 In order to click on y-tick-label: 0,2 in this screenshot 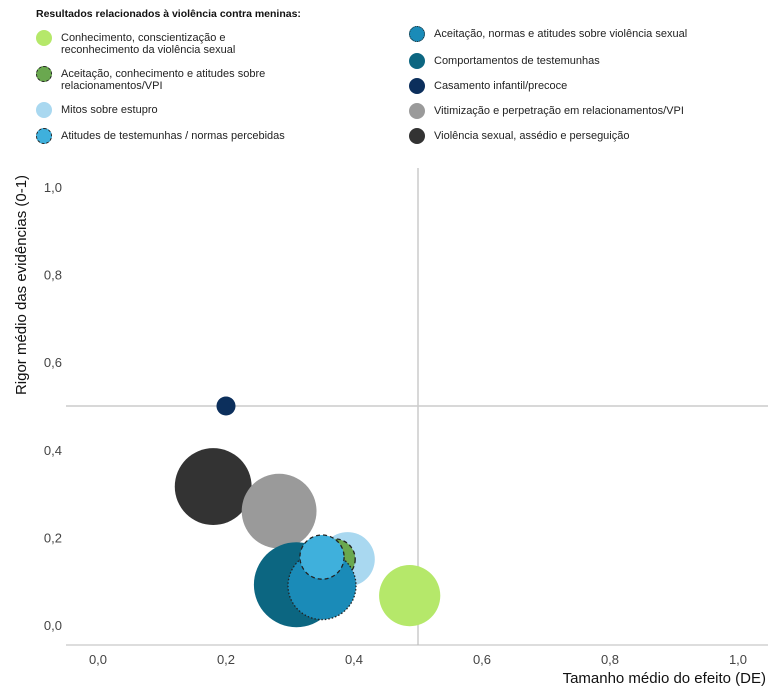, I will do `click(53, 537)`.